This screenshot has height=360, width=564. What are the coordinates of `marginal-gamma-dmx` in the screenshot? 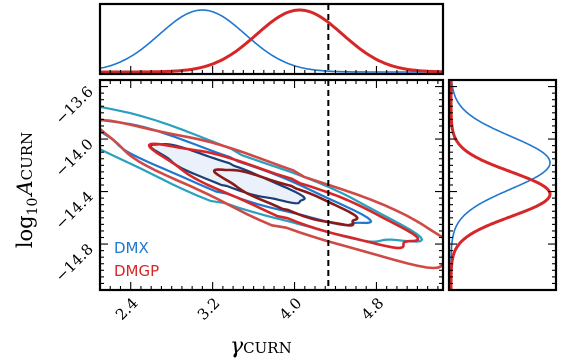 It's located at (270, 41).